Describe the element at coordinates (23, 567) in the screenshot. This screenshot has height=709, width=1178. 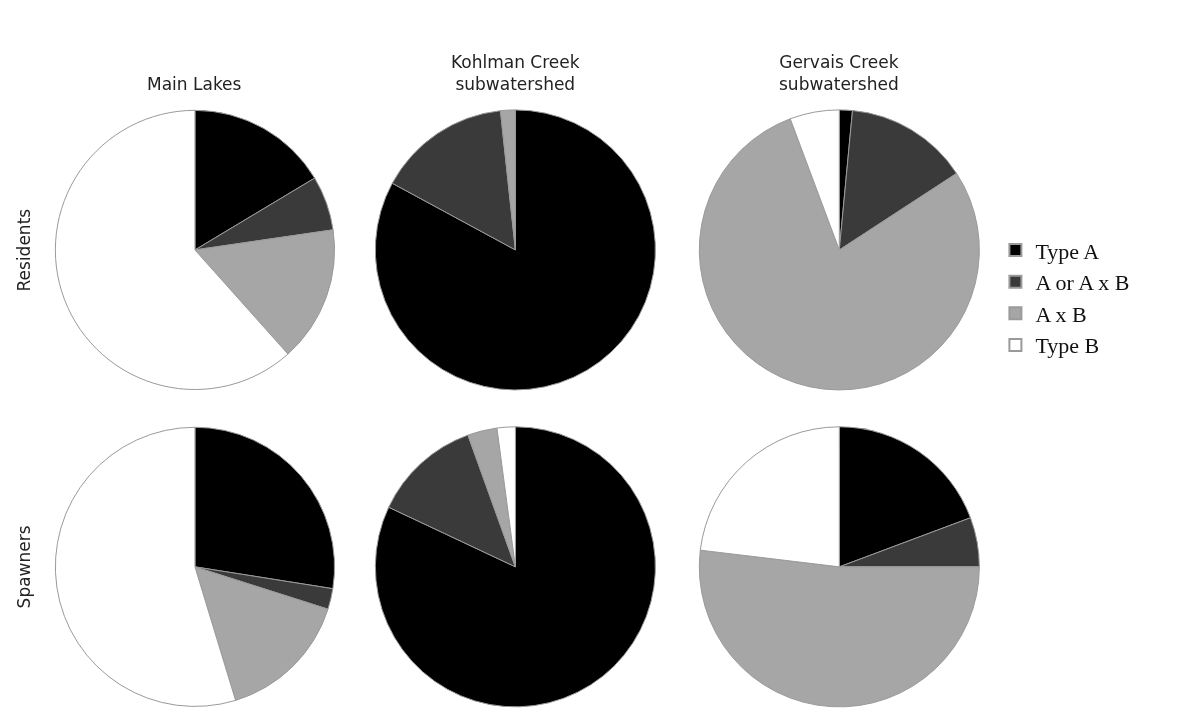
I see `text: Spawners` at that location.